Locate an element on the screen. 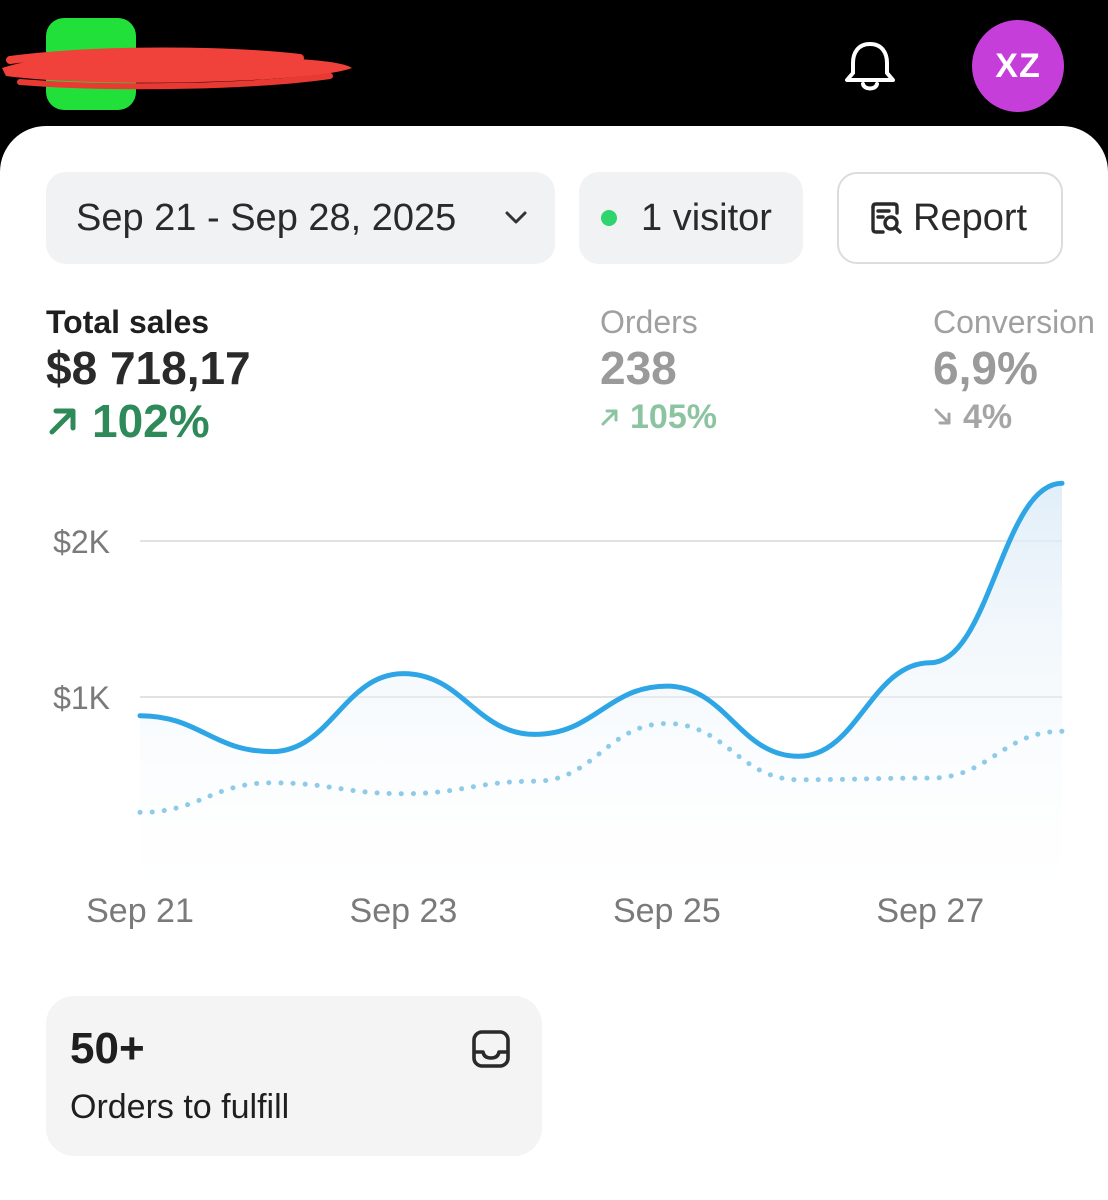 This screenshot has height=1200, width=1108. live-visitors-button: 1 visitor is located at coordinates (691, 218).